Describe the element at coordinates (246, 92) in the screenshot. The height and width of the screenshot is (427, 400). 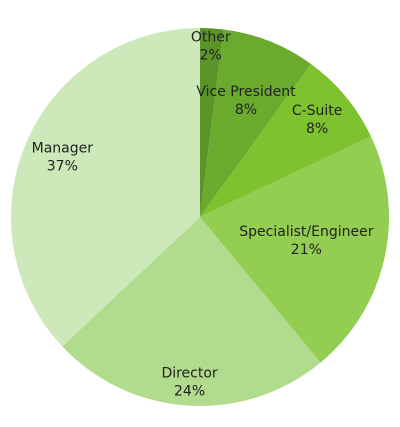
I see `slice-label: Vice President` at that location.